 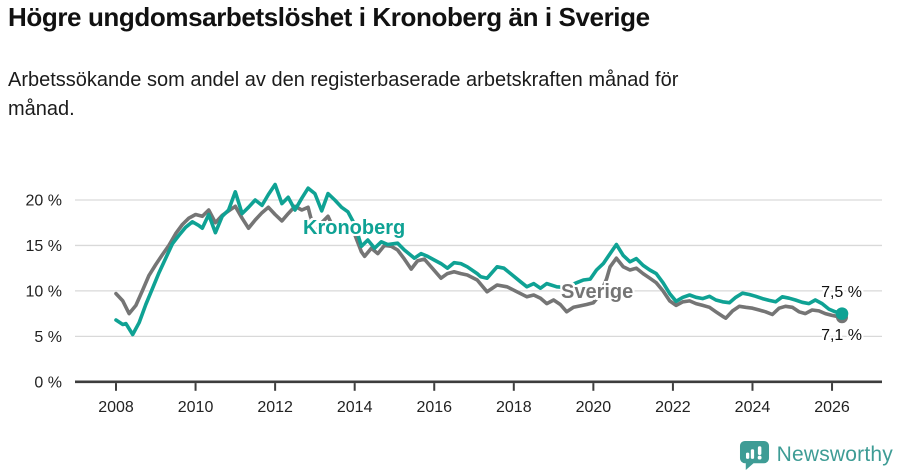 I want to click on x-tick-label: 2026, so click(x=832, y=407).